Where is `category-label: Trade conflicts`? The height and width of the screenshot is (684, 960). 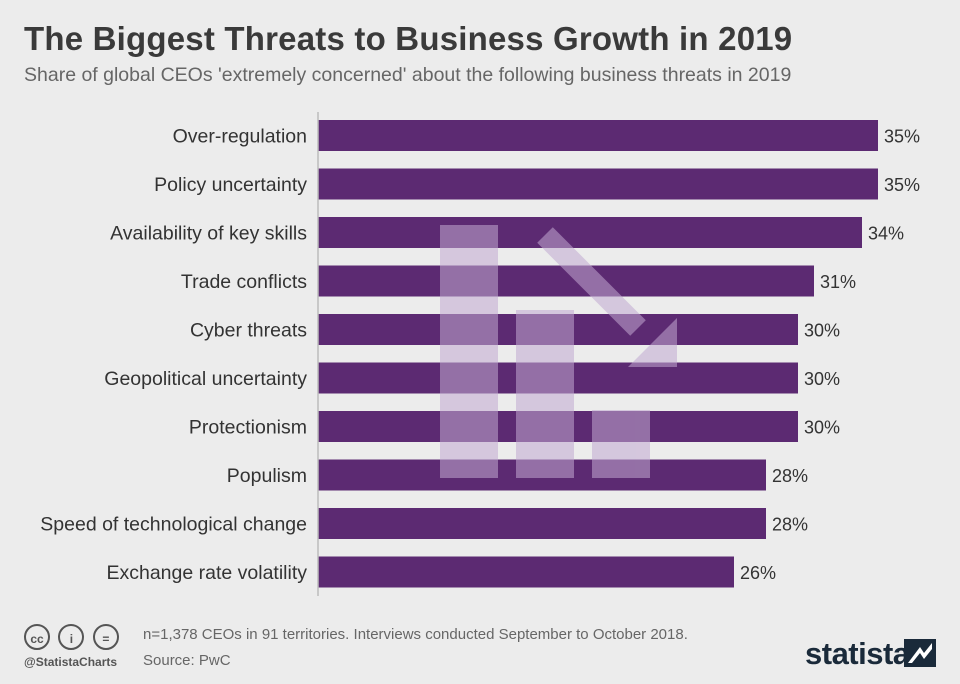
category-label: Trade conflicts is located at coordinates (244, 282).